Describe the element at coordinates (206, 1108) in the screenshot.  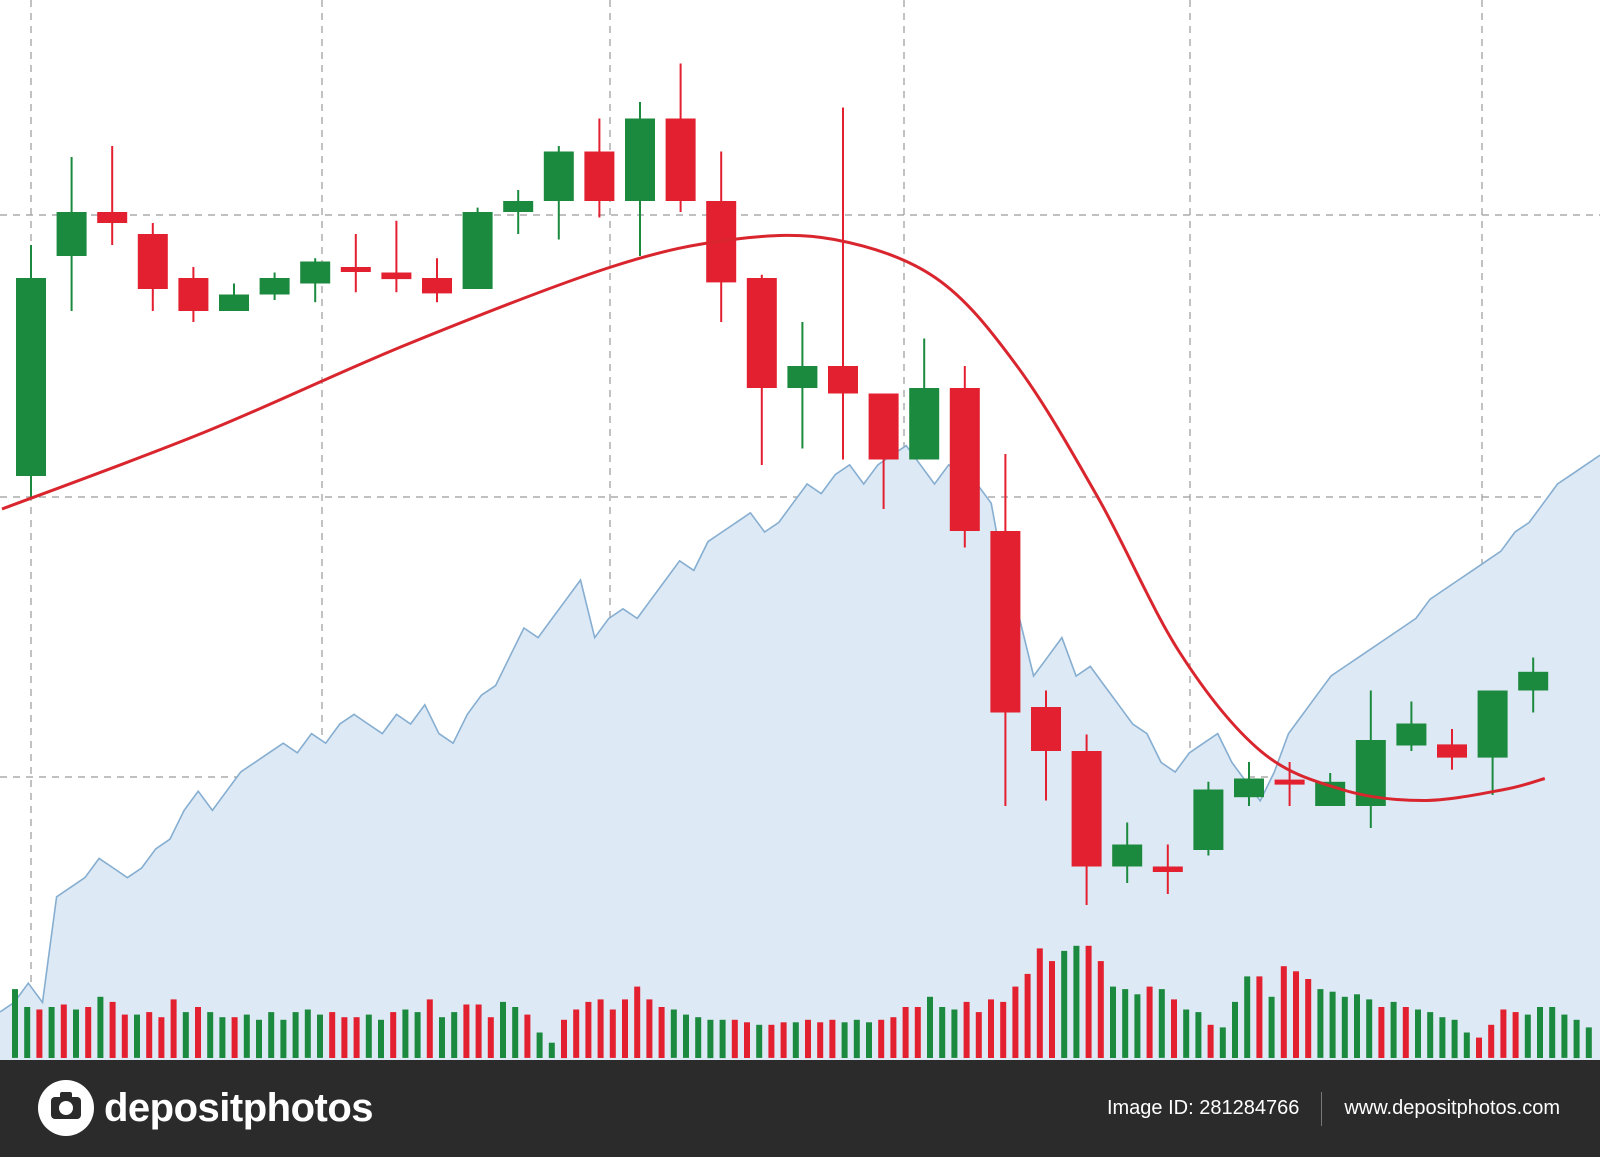
I see `brand-logo: depositphotos` at that location.